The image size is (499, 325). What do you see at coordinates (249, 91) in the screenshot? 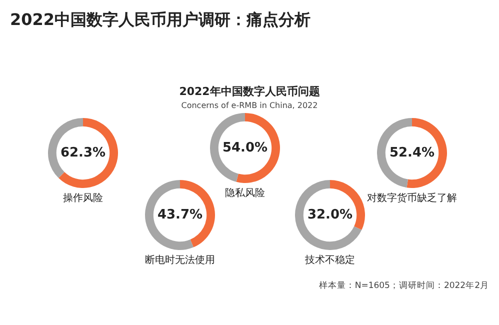
I see `text: 2022年中国数字人民币问题` at bounding box center [249, 91].